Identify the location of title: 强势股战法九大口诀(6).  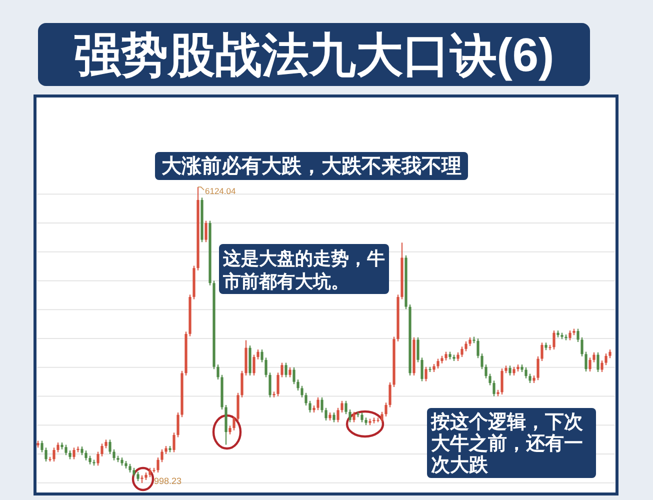
(314, 54).